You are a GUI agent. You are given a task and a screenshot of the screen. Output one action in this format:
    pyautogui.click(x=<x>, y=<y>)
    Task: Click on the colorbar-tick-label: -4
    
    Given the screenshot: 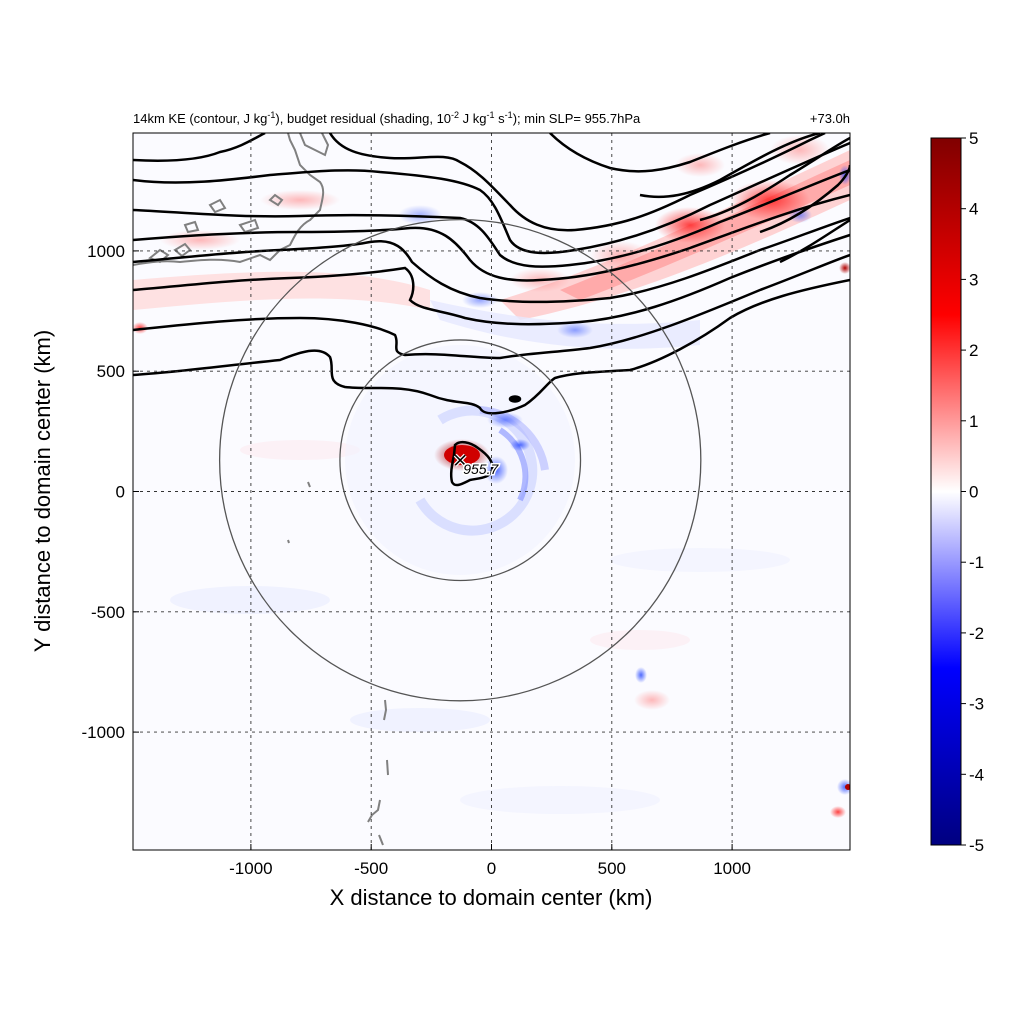 What is the action you would take?
    pyautogui.click(x=976, y=774)
    